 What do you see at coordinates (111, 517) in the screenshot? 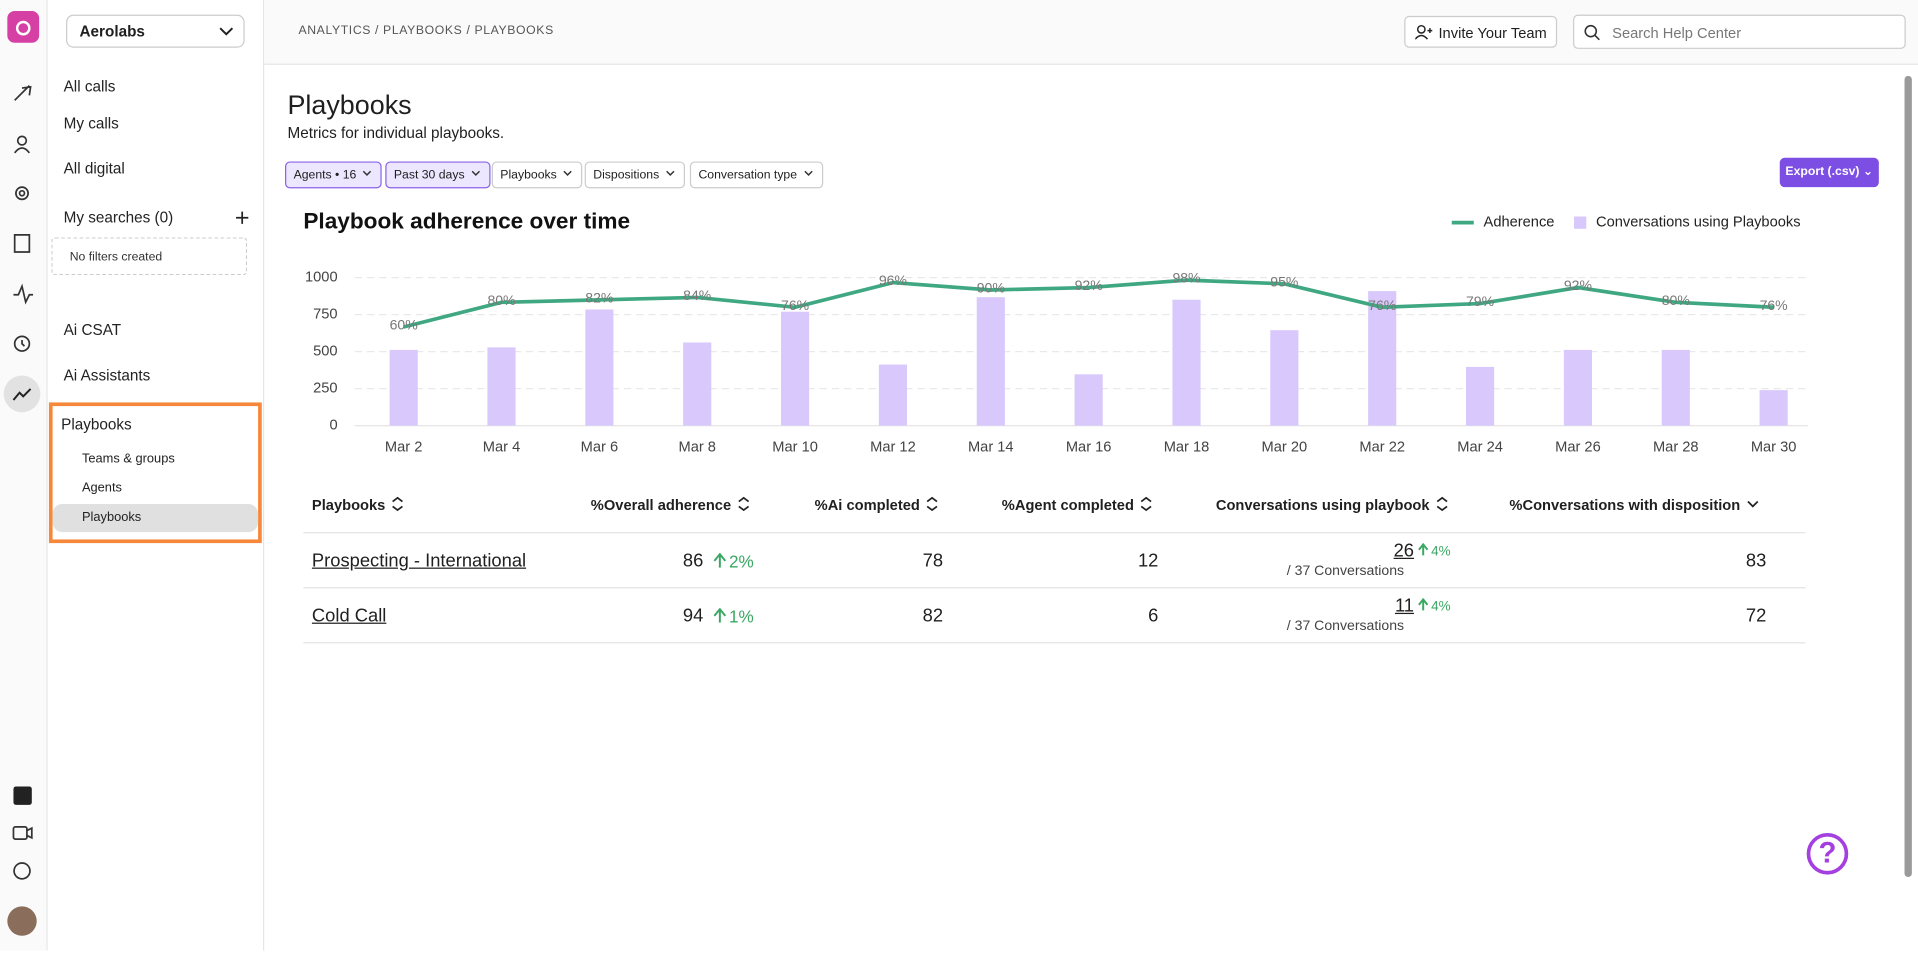
I see `nav-sub-item: Playbooks` at bounding box center [111, 517].